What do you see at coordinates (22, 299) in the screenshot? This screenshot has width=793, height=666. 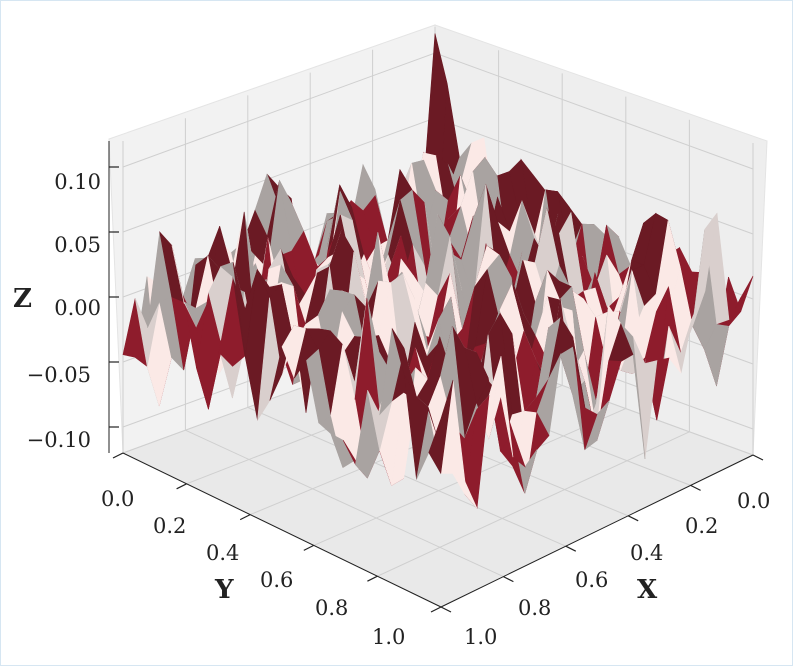 I see `z-axis-label: Z` at bounding box center [22, 299].